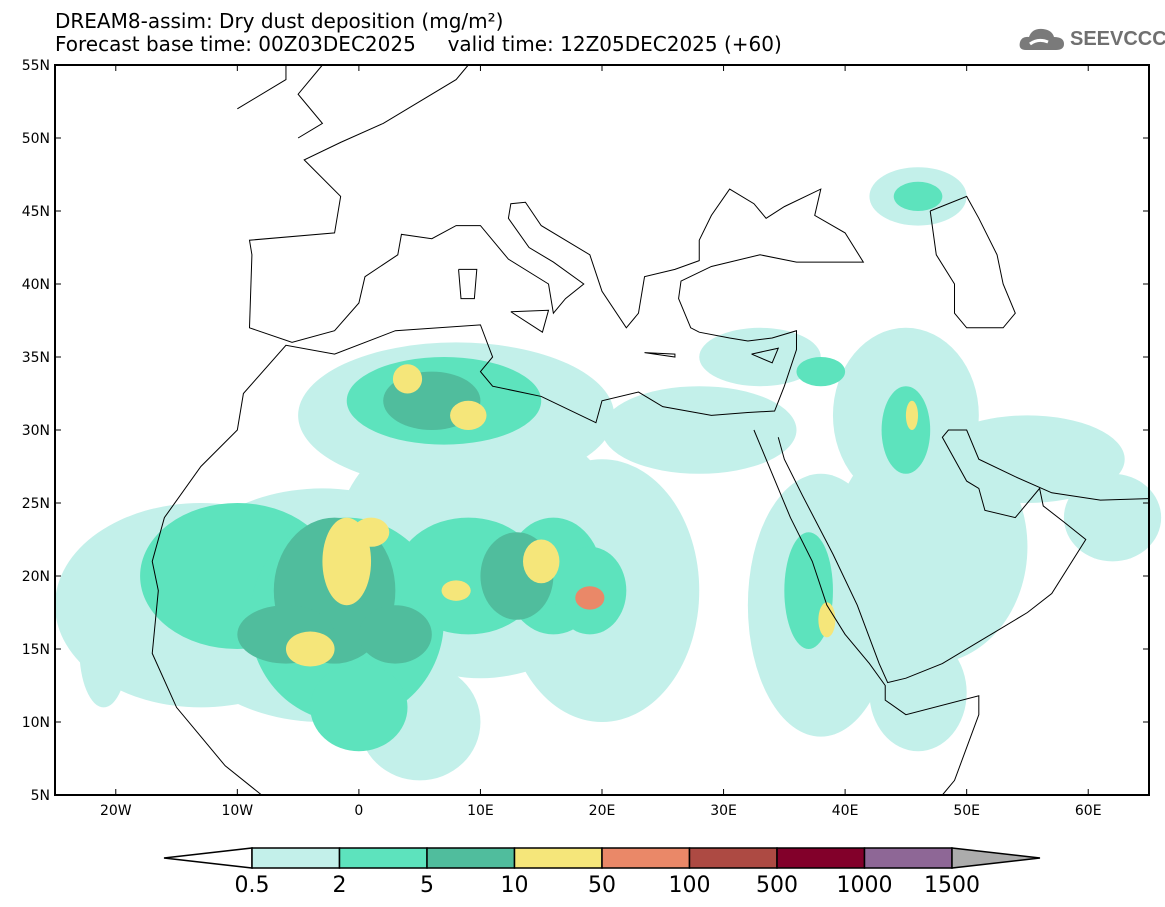 The height and width of the screenshot is (907, 1165). Describe the element at coordinates (1088, 811) in the screenshot. I see `lon-label: 60E` at that location.